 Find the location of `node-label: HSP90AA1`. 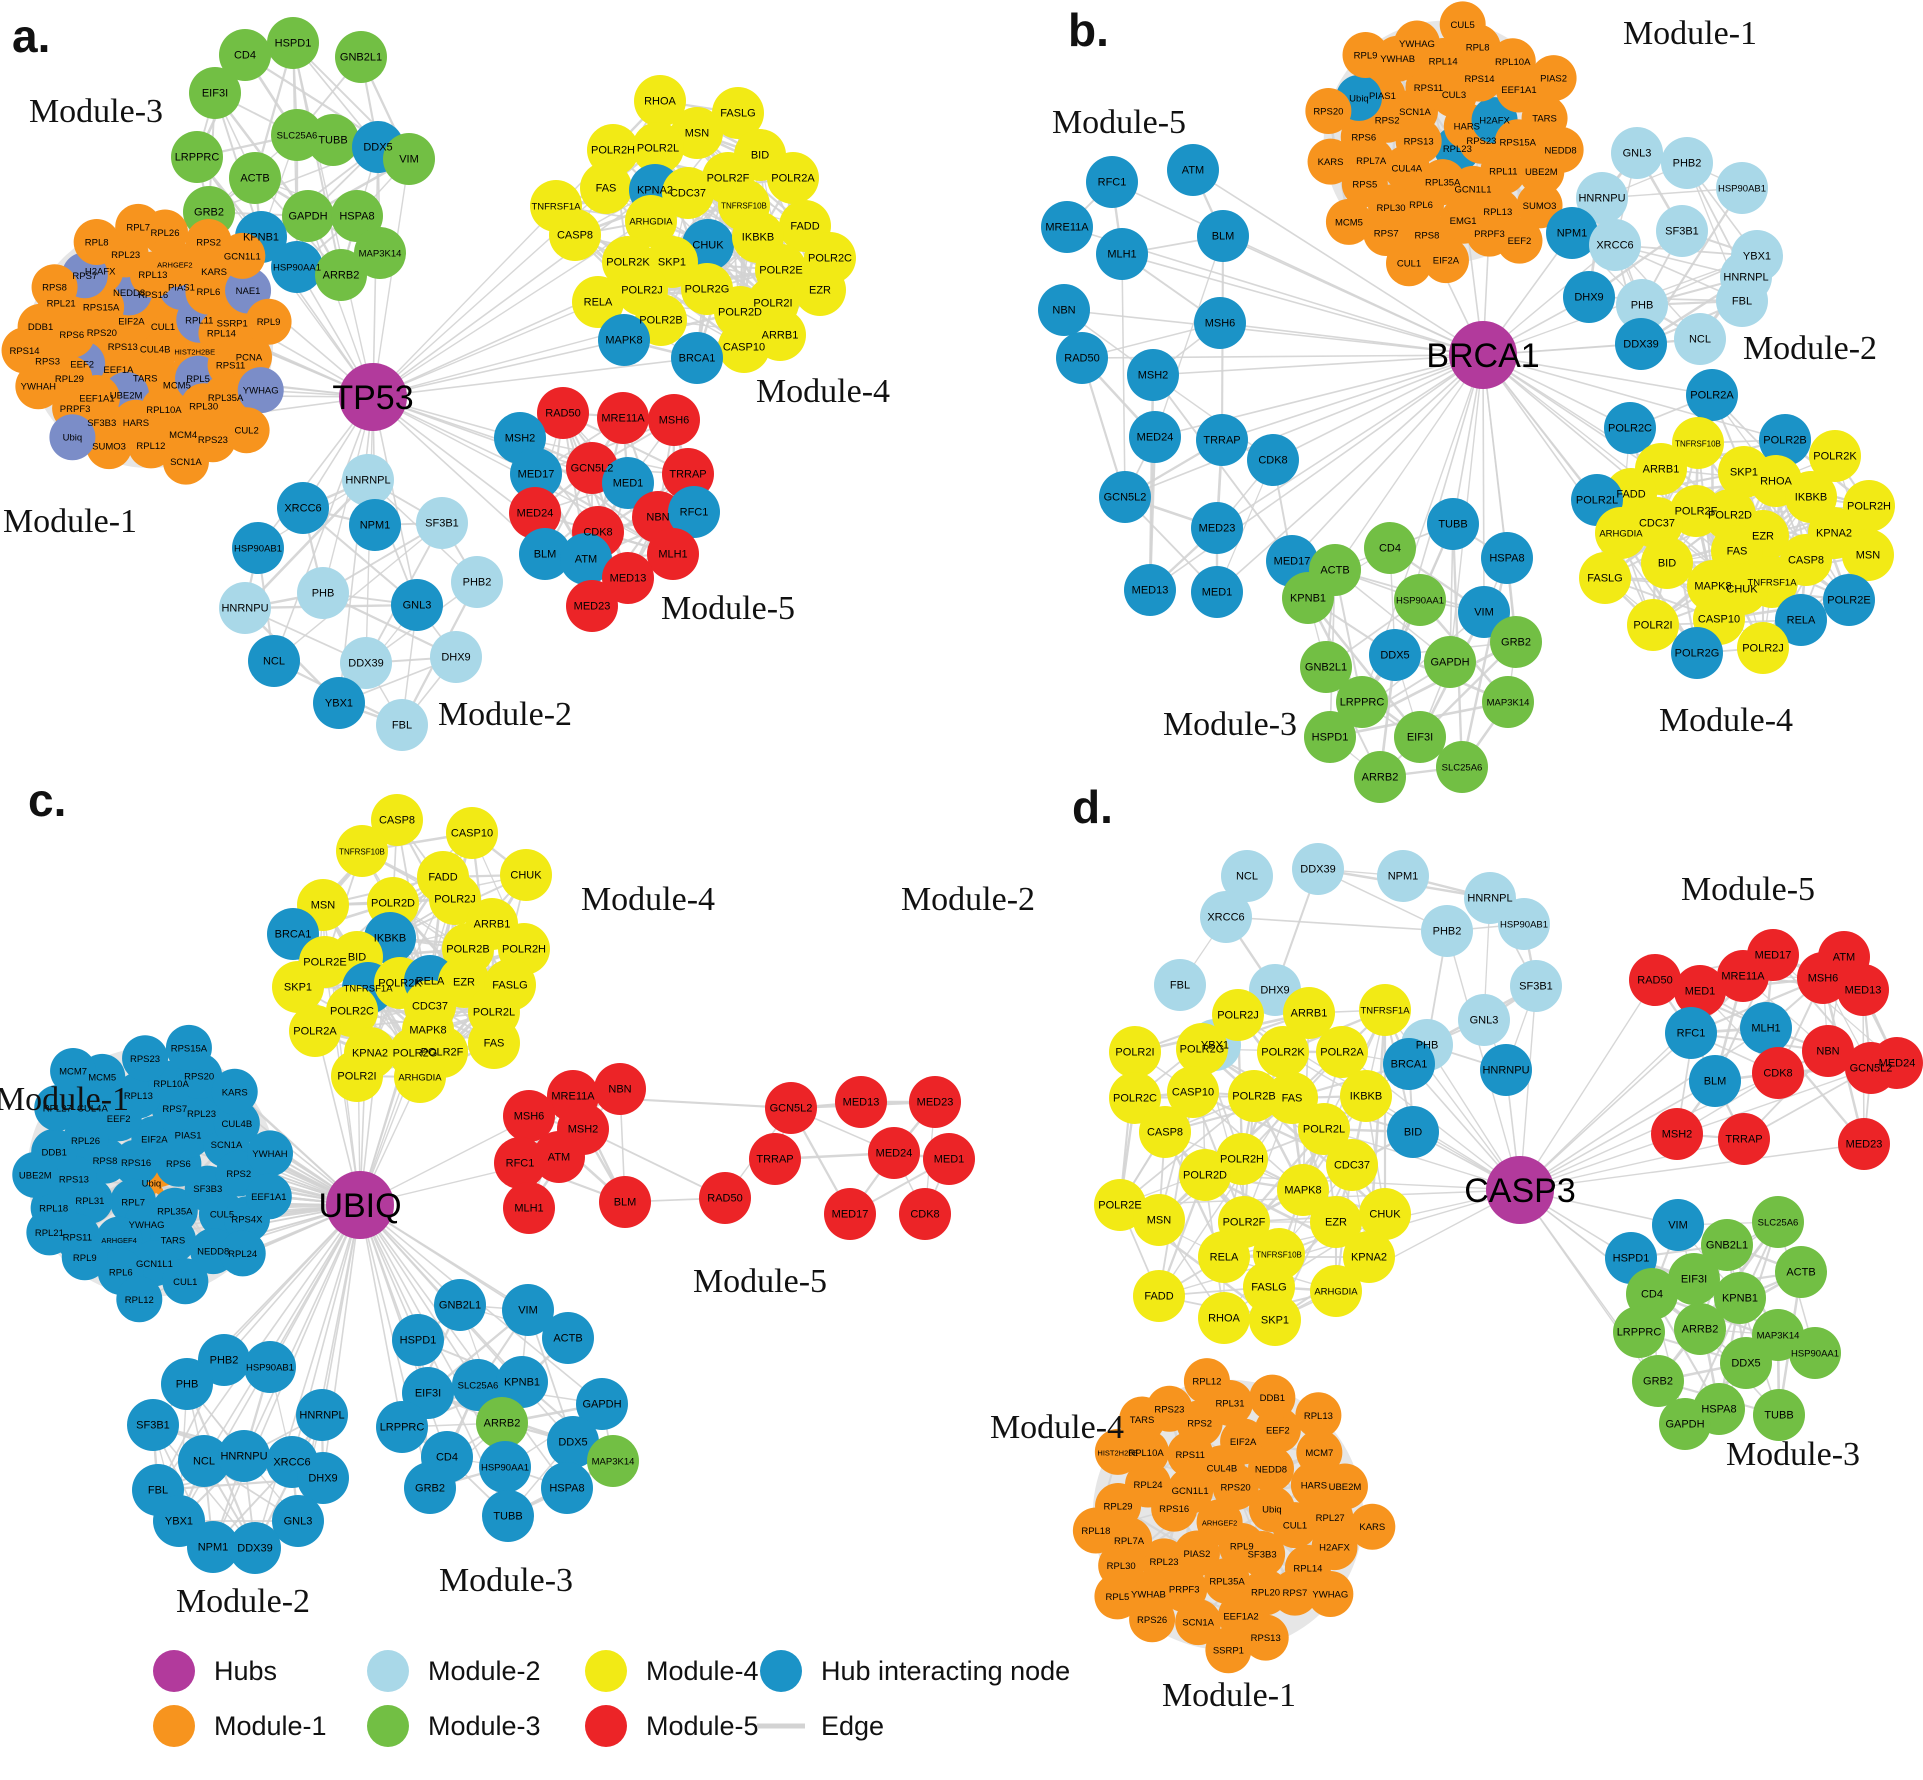

node-label: HSP90AA1 is located at coordinates (297, 268).